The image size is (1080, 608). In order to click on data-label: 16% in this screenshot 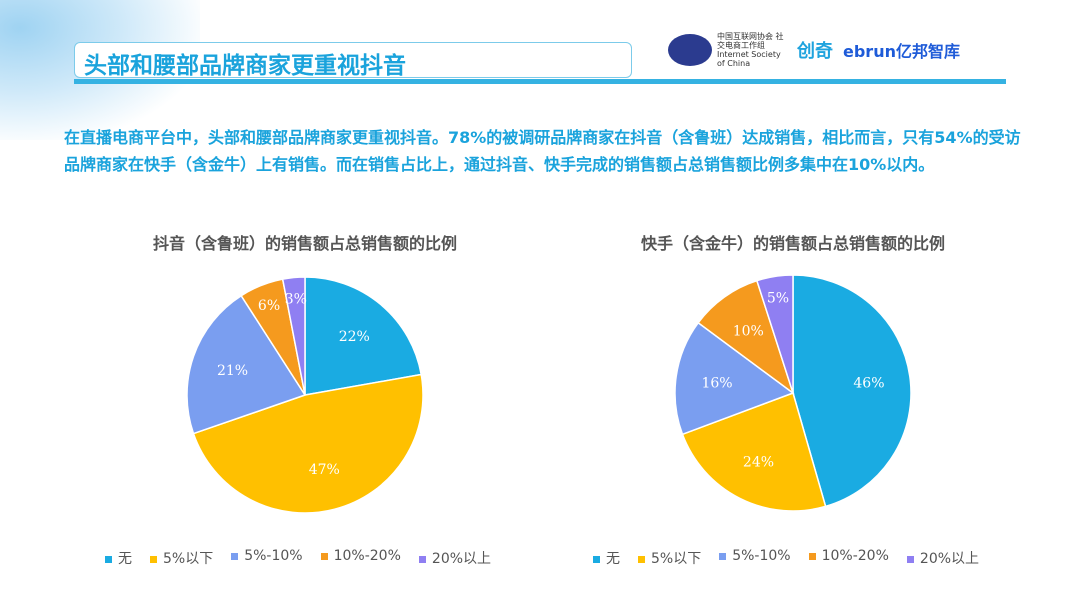, I will do `click(716, 383)`.